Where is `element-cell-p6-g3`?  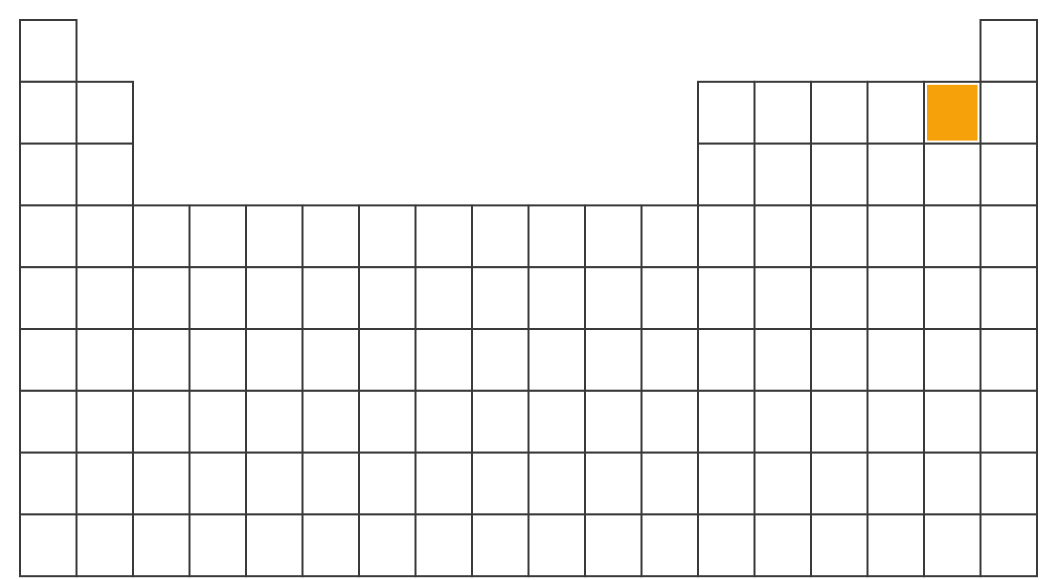 element-cell-p6-g3 is located at coordinates (161, 360).